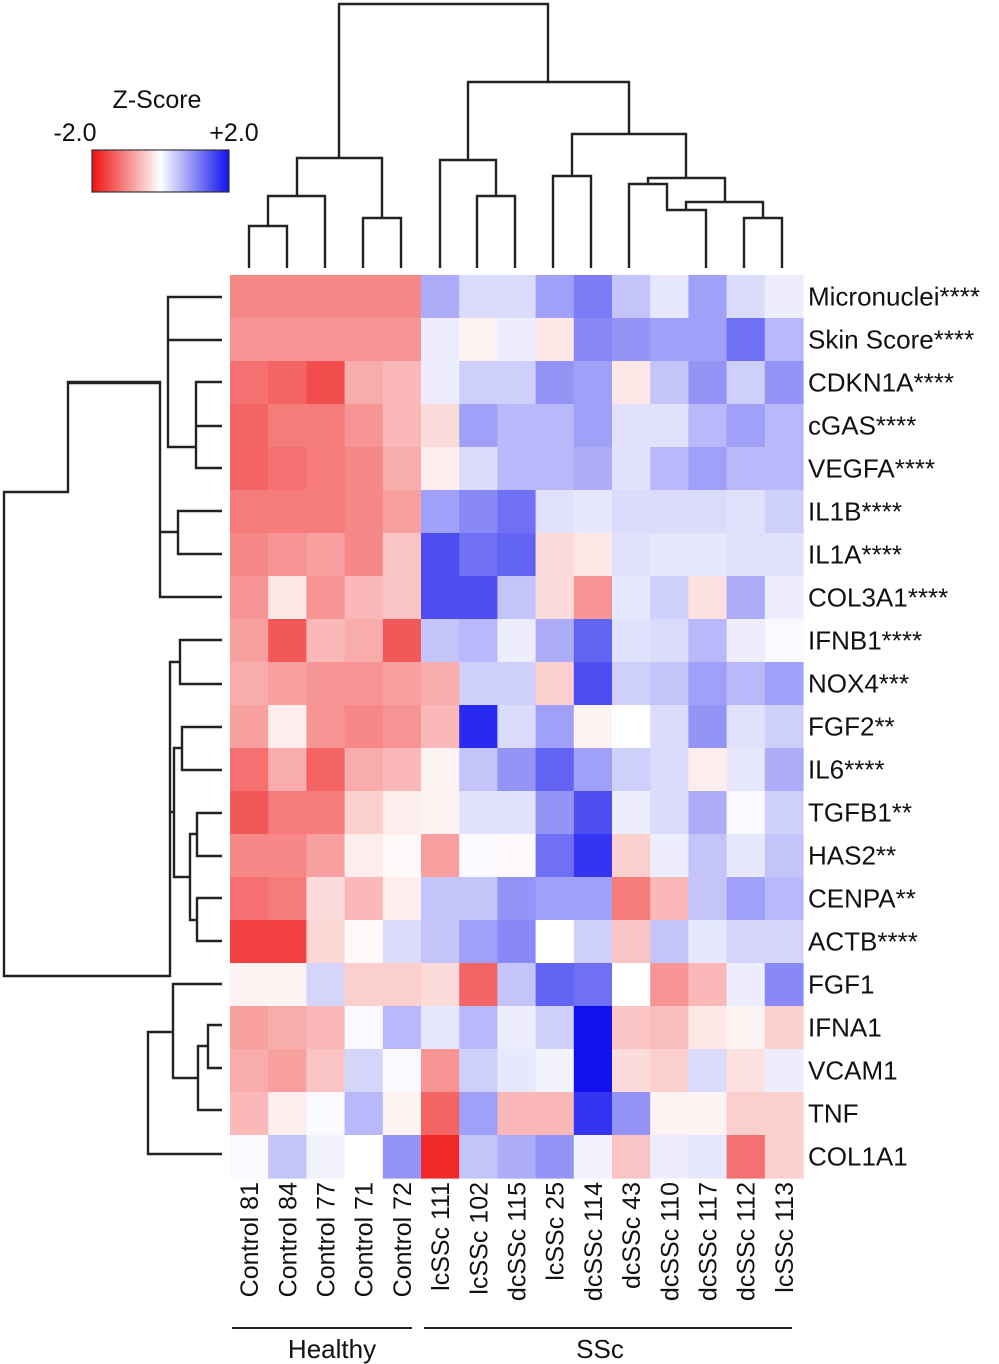 This screenshot has width=999, height=1364. What do you see at coordinates (858, 1157) in the screenshot?
I see `row-label: COL1A1` at bounding box center [858, 1157].